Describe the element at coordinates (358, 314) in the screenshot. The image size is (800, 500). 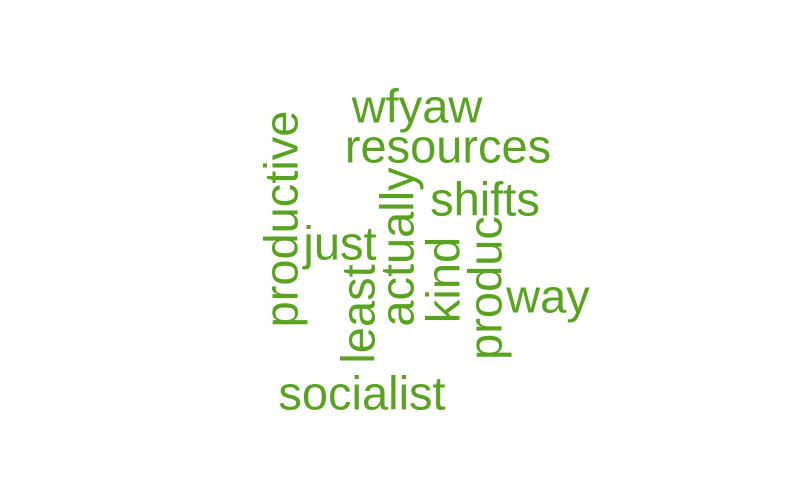
I see `word-least: least` at that location.